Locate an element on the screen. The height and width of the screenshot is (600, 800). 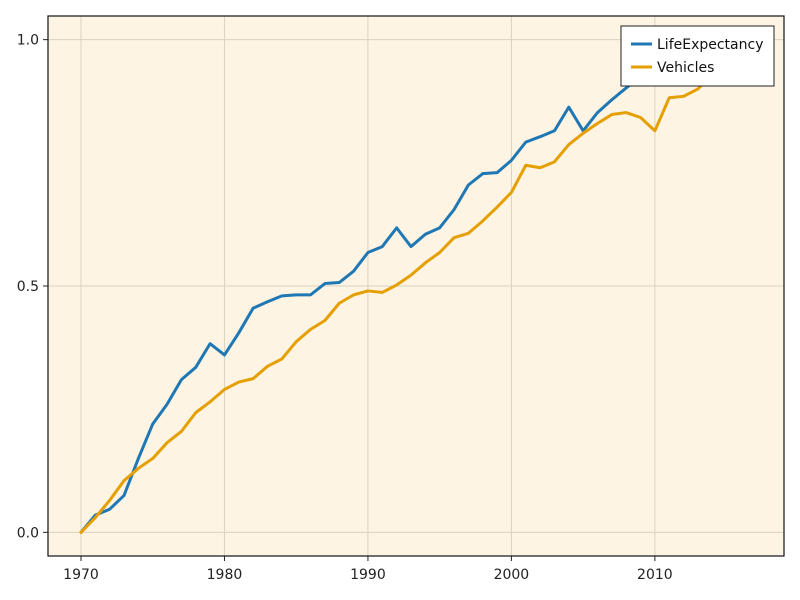
x-tick-label: 1990 is located at coordinates (368, 575).